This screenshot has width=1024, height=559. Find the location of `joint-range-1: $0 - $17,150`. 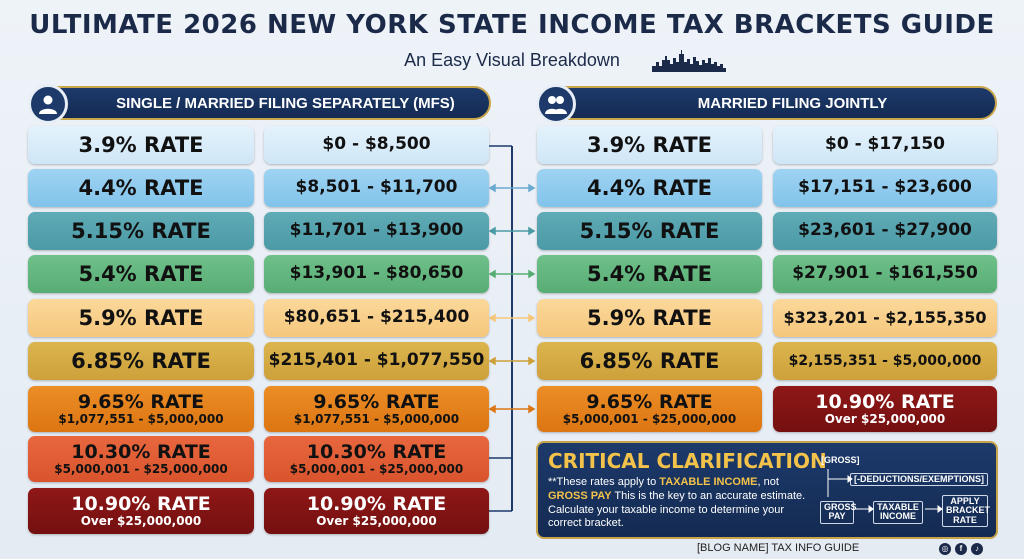

joint-range-1: $0 - $17,150 is located at coordinates (885, 145).